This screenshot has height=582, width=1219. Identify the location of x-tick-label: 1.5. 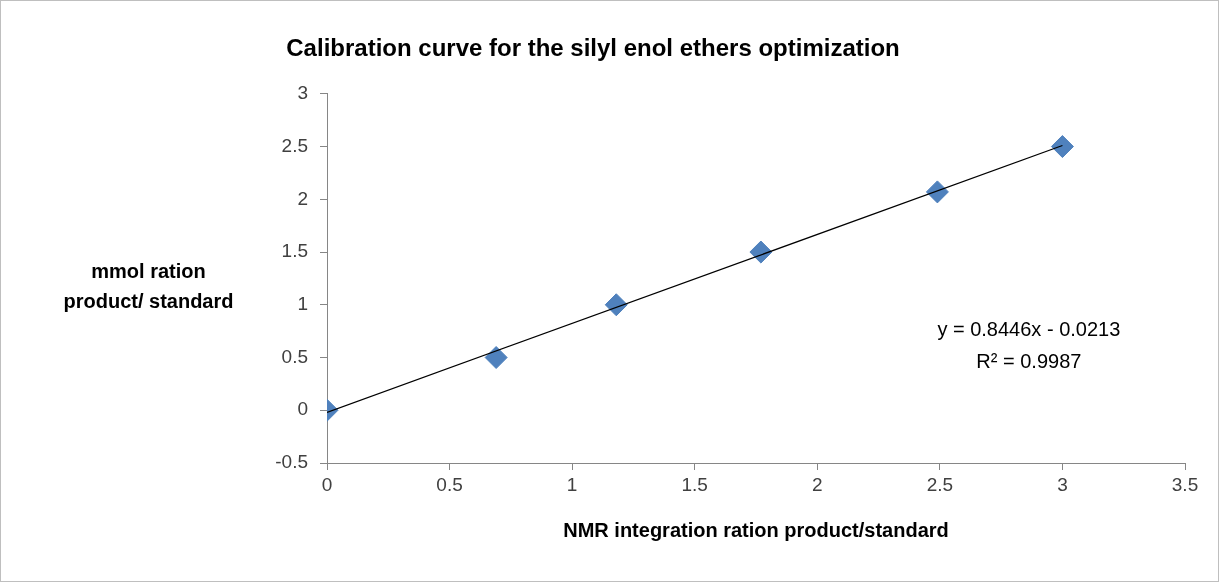
(694, 484).